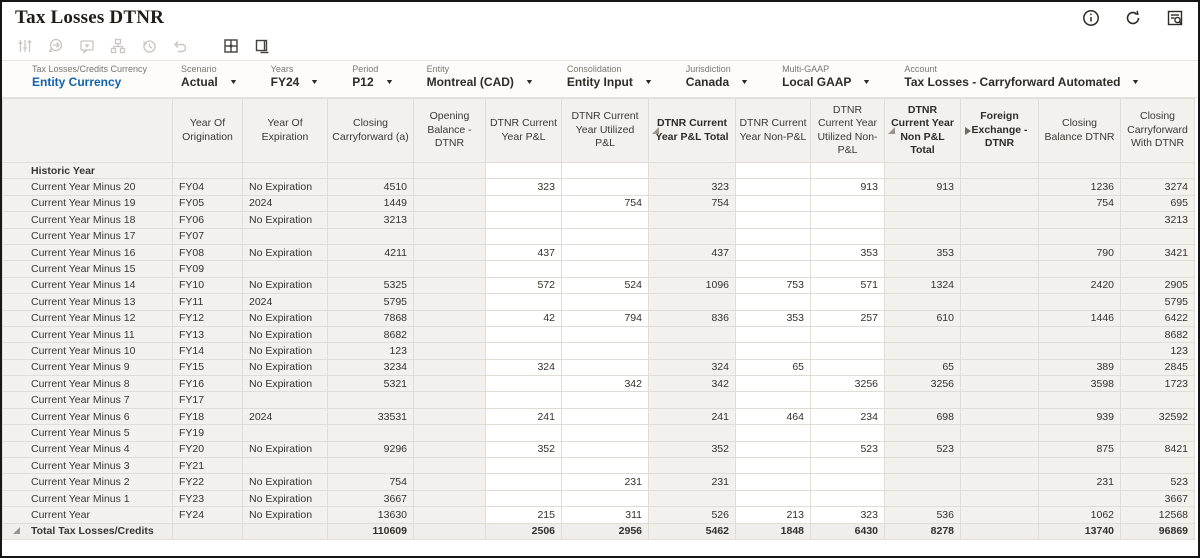 This screenshot has height=558, width=1200. Describe the element at coordinates (1133, 18) in the screenshot. I see `refresh-icon` at that location.